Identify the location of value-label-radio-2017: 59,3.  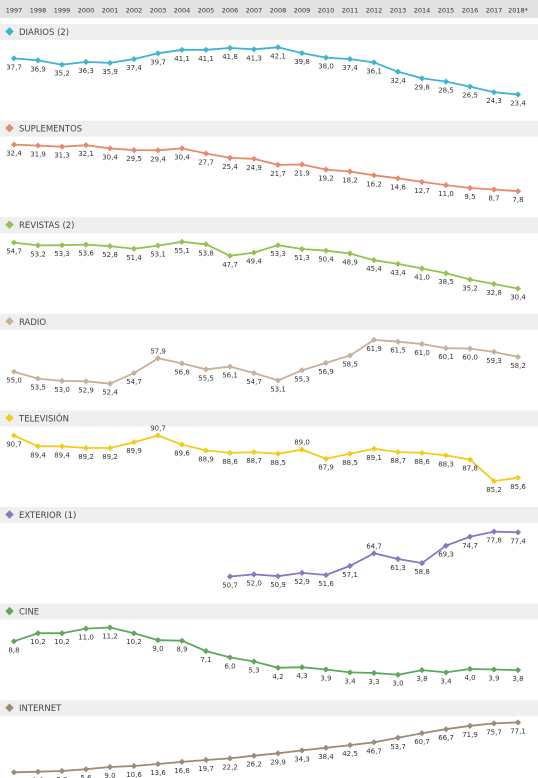
(494, 361).